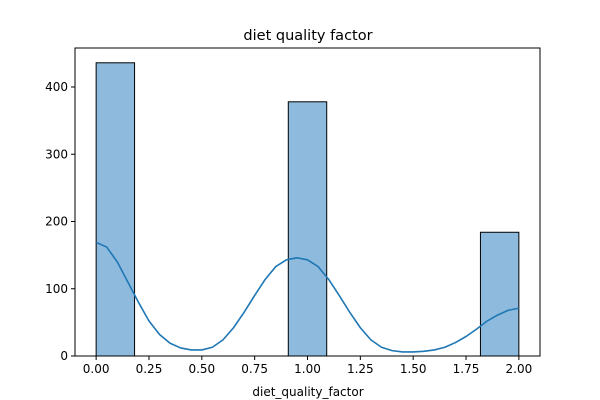 Image resolution: width=600 pixels, height=400 pixels. Describe the element at coordinates (201, 369) in the screenshot. I see `x-tick-label: 0.50` at that location.